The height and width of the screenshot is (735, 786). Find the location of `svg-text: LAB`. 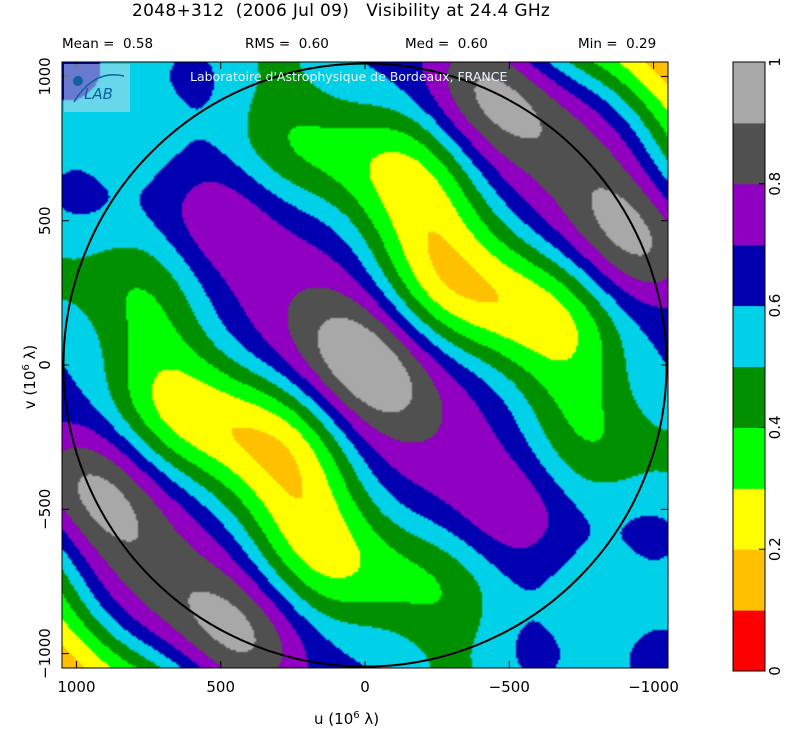

svg-text: LAB is located at coordinates (98, 94).